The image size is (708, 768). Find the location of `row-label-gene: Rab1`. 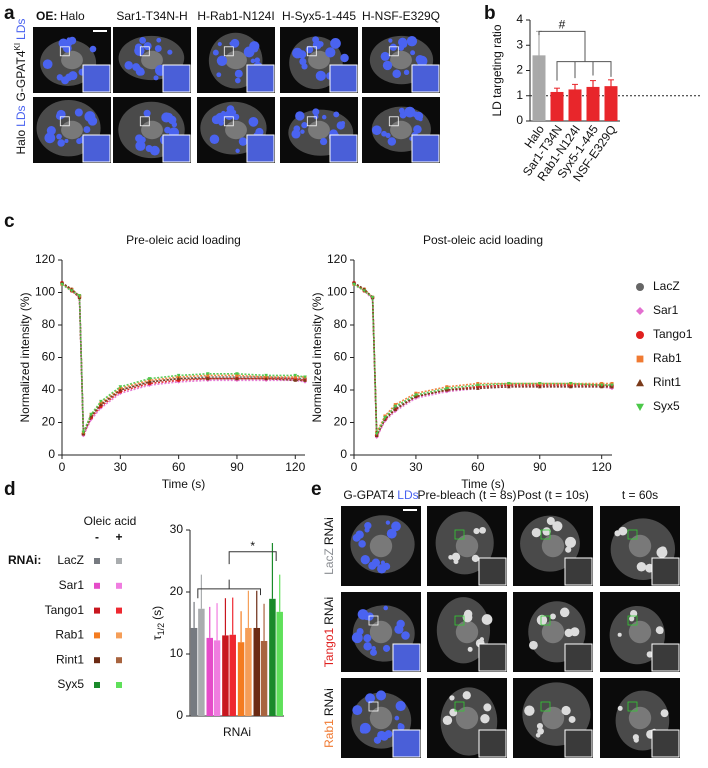

row-label-gene: Rab1 is located at coordinates (329, 733).